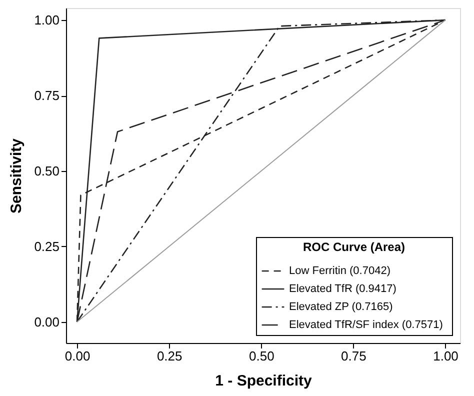  What do you see at coordinates (47, 20) in the screenshot?
I see `y-tick-label: 1.00` at bounding box center [47, 20].